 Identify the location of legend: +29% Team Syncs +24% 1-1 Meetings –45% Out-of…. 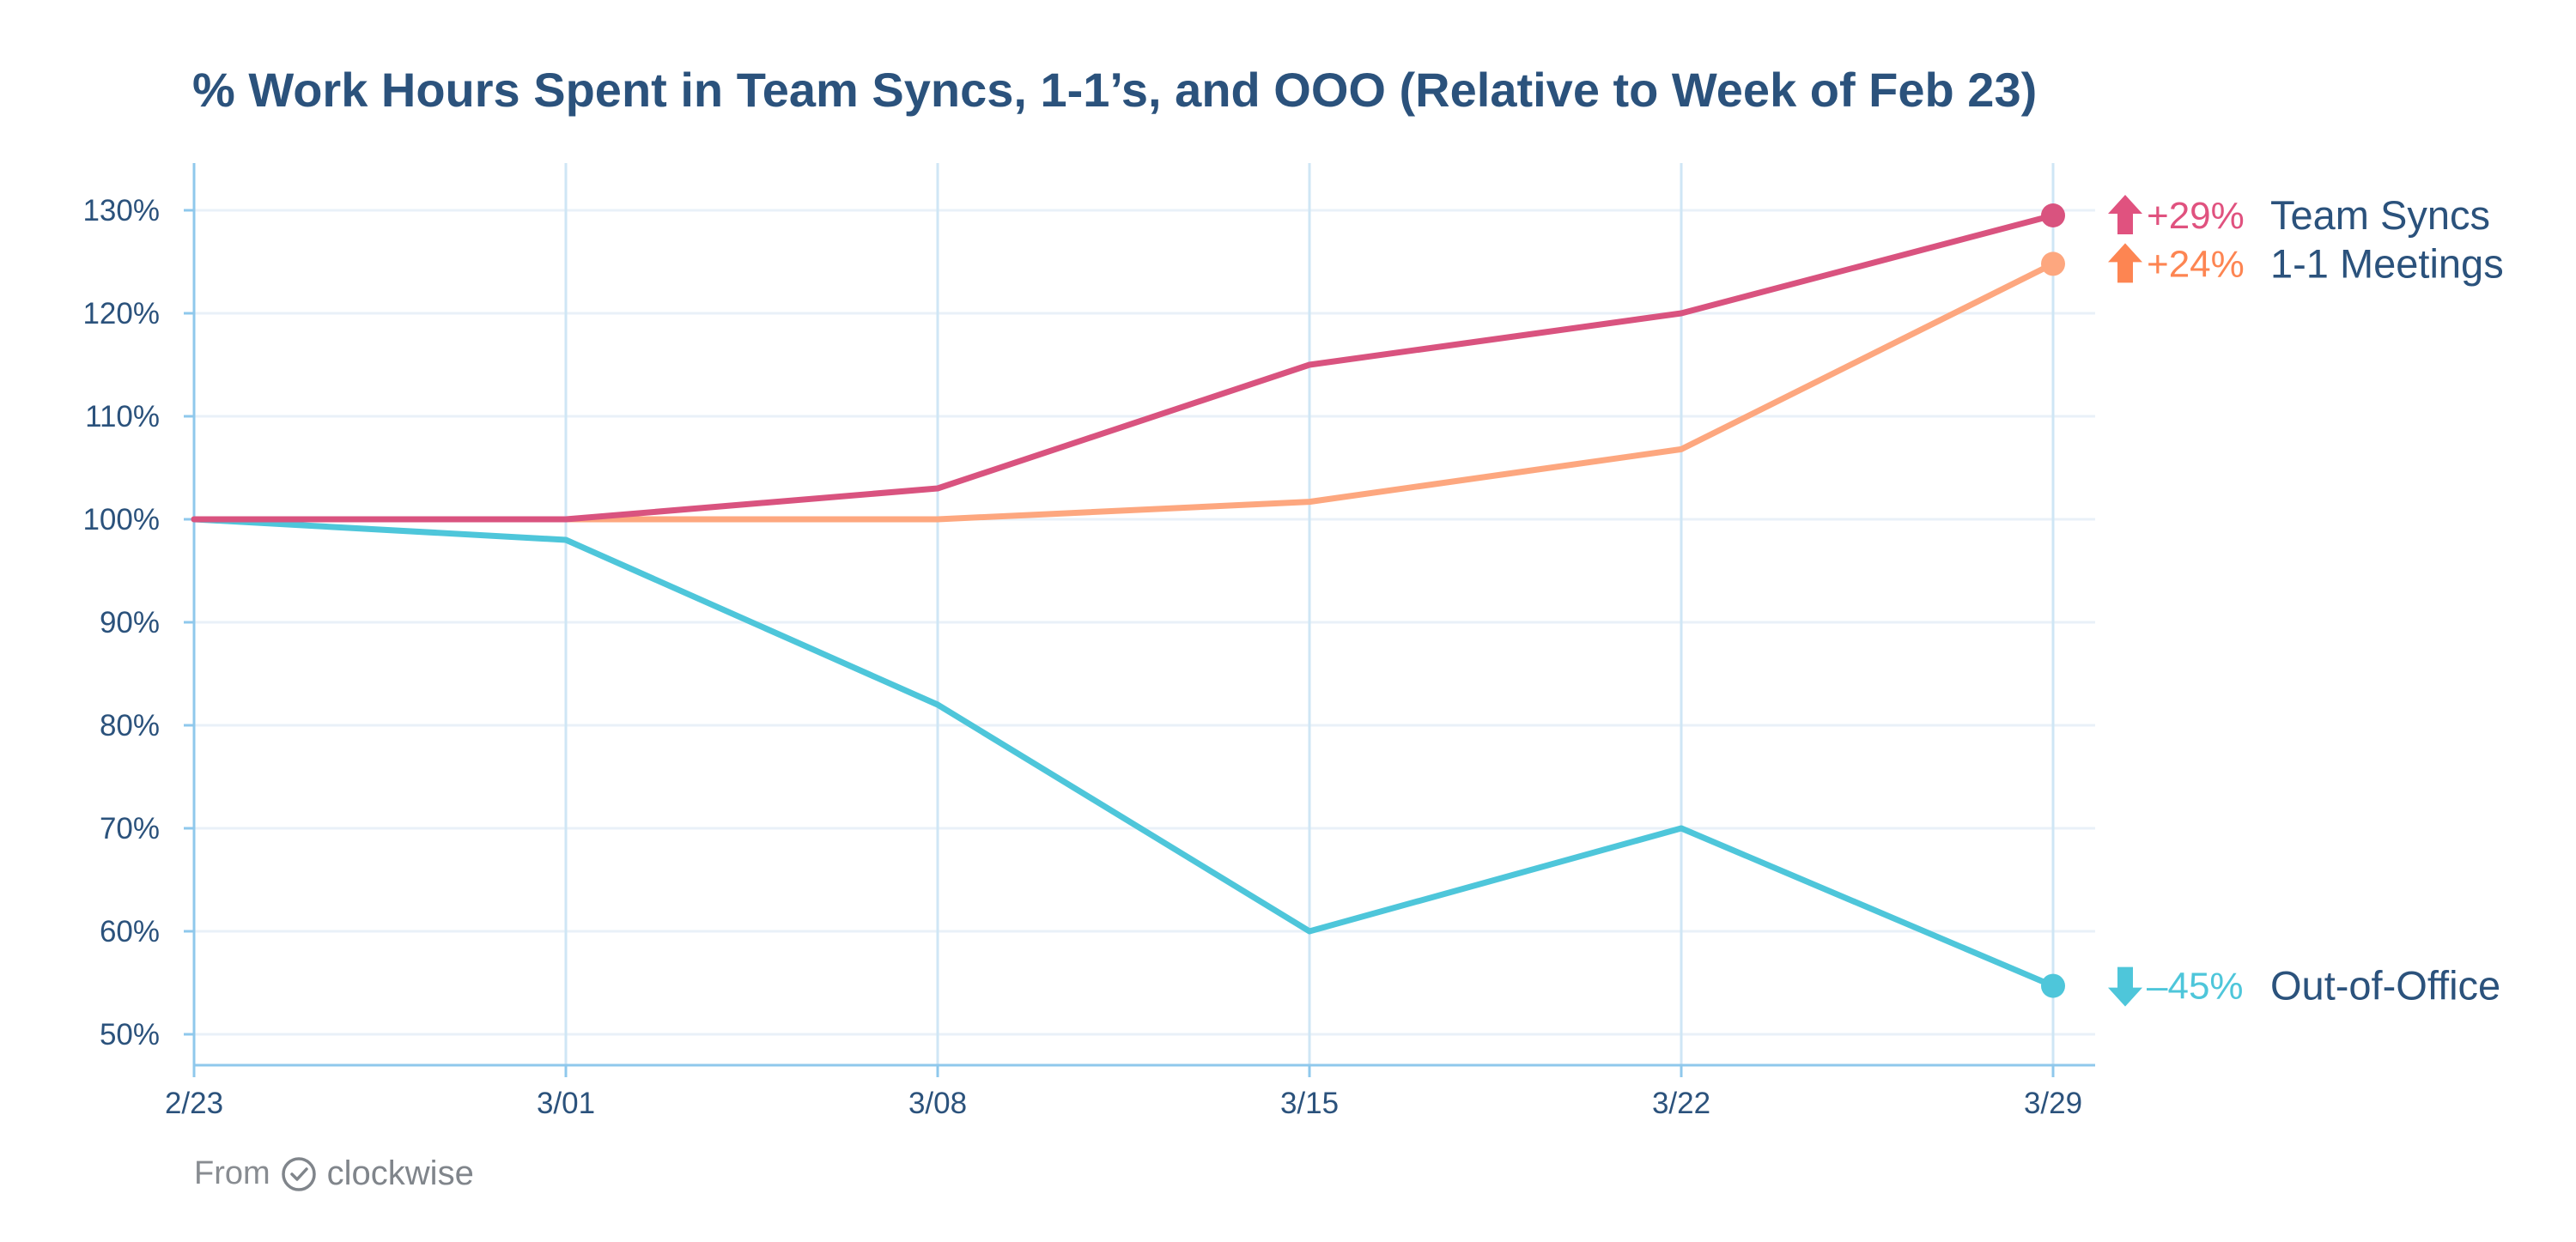
(2306, 600).